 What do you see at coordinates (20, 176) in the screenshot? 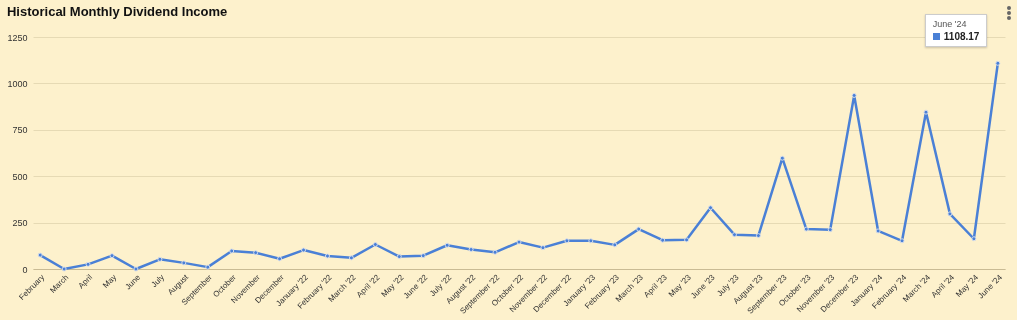
I see `y-tick-label: 500` at bounding box center [20, 176].